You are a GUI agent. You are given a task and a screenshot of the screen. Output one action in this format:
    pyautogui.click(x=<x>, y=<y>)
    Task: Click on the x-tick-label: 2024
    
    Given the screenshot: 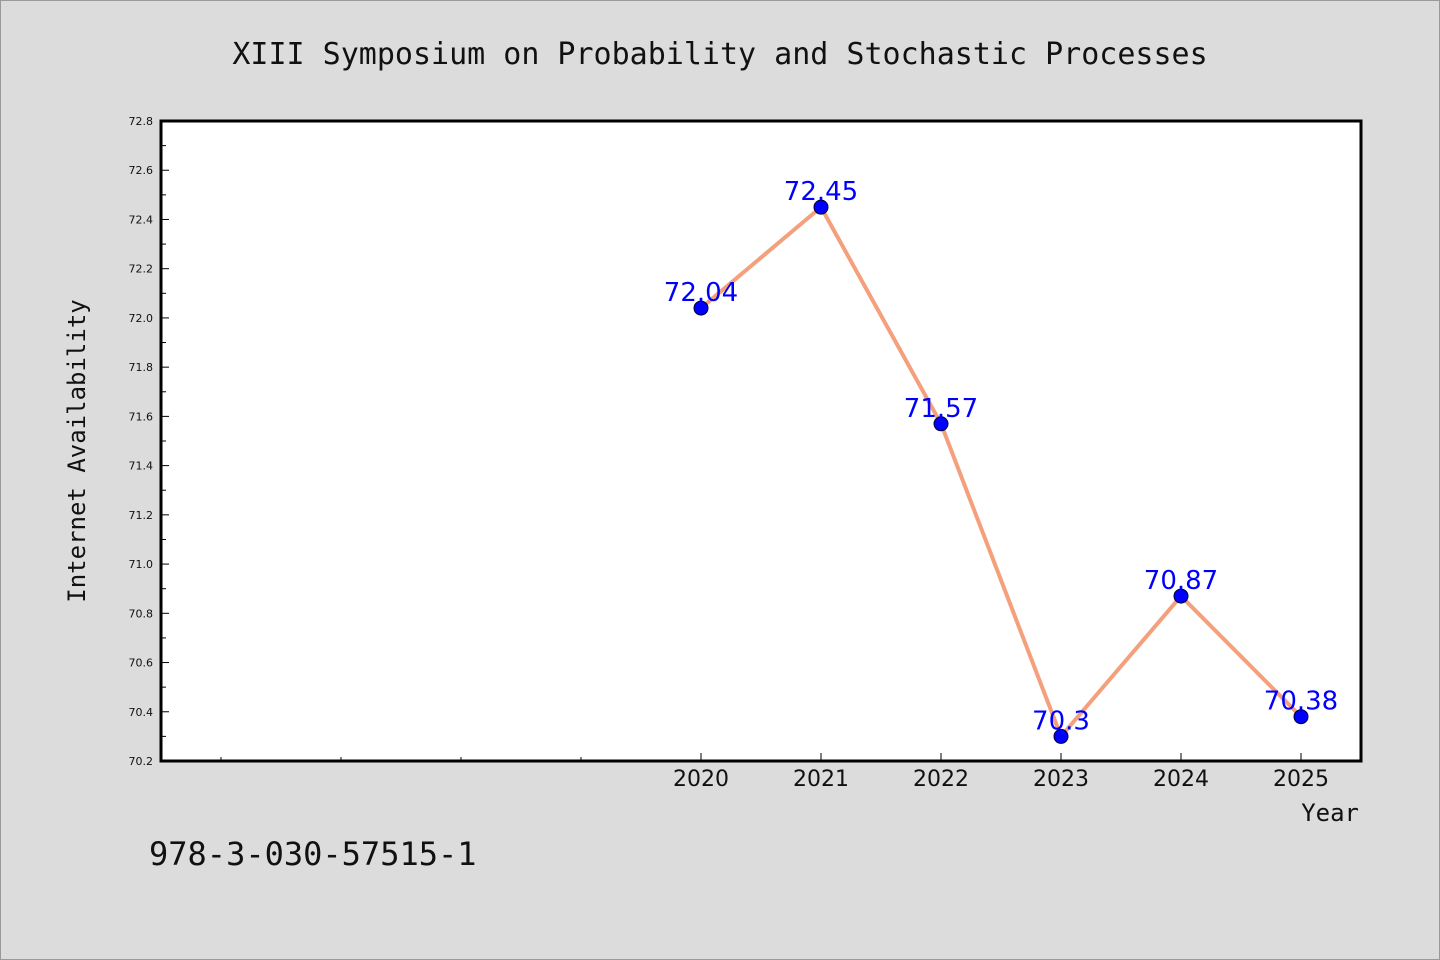 What is the action you would take?
    pyautogui.click(x=1181, y=779)
    